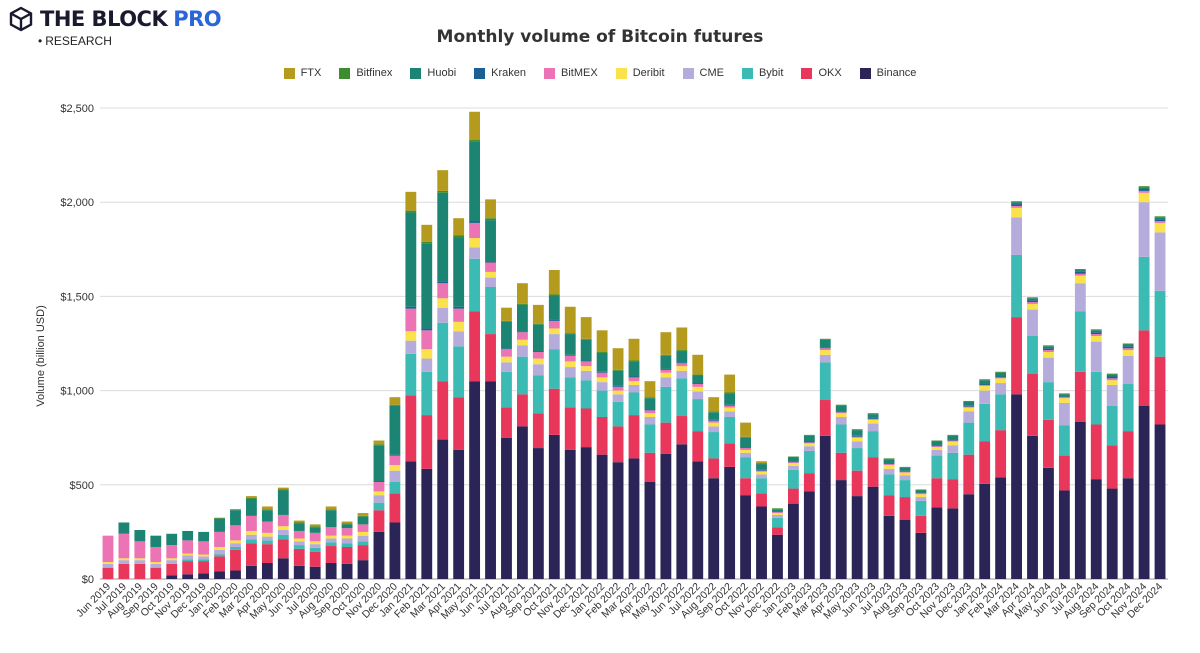 This screenshot has height=653, width=1200. I want to click on legend-item: Bybit, so click(762, 73).